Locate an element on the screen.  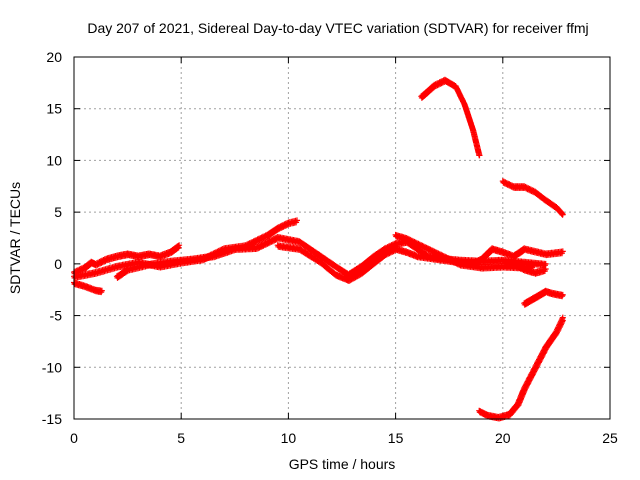
series-trace-i is located at coordinates (525, 267).